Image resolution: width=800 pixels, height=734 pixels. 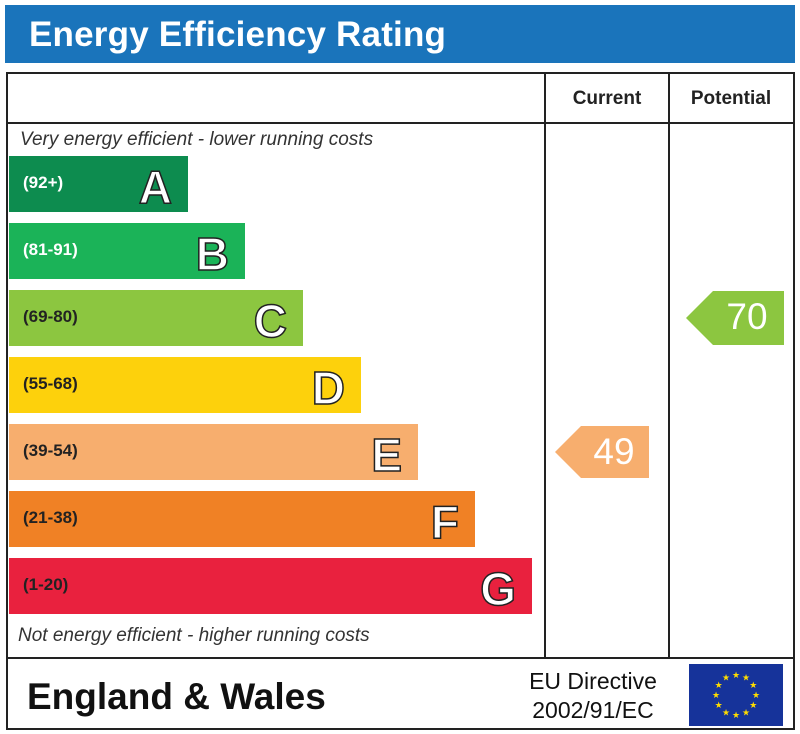 I want to click on current-arrow-shape, so click(x=602, y=452).